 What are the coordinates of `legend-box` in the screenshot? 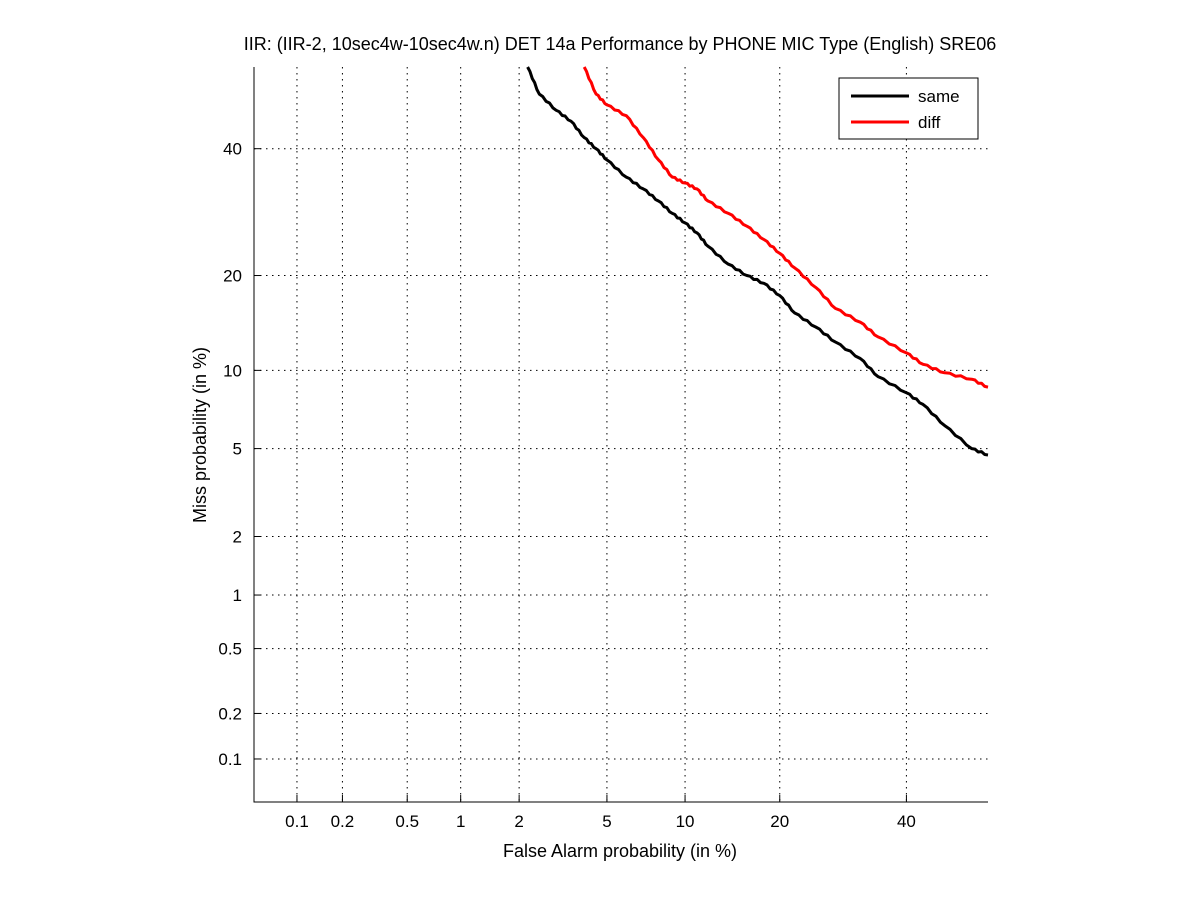 It's located at (908, 108).